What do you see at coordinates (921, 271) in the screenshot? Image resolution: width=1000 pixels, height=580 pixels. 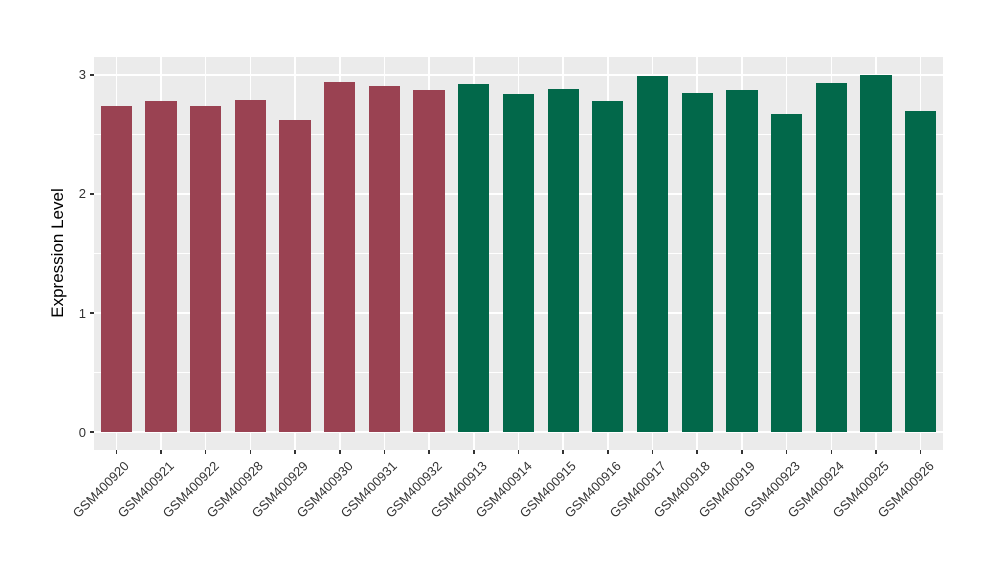 I see `bar-GSM400926` at bounding box center [921, 271].